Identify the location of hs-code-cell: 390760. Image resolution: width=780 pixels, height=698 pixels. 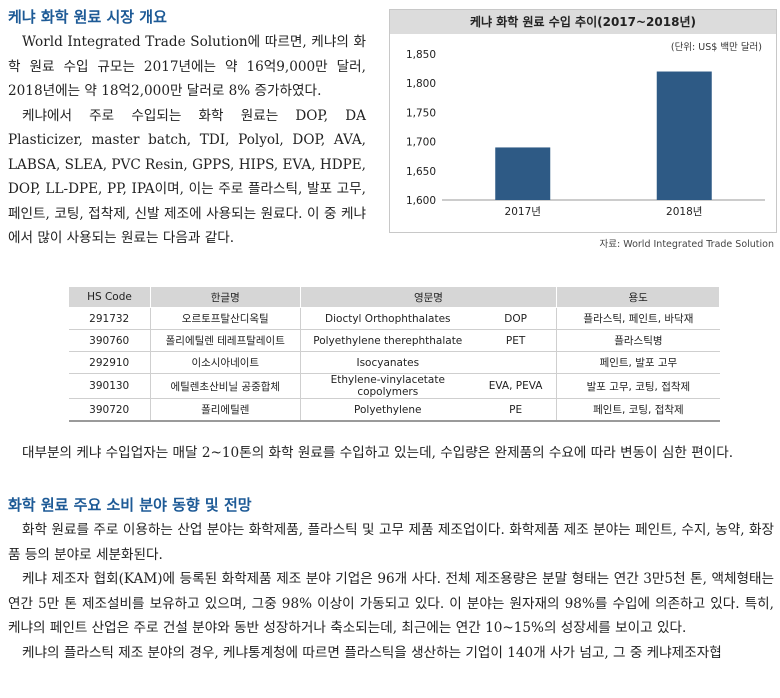
(109, 340).